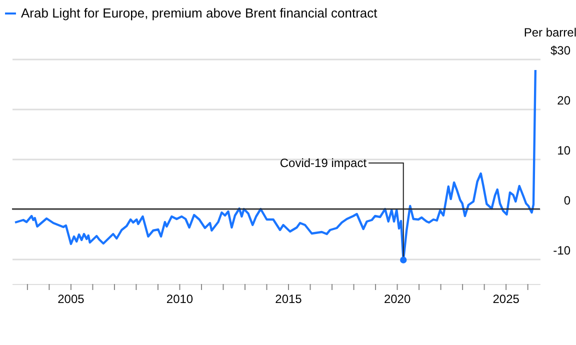  What do you see at coordinates (71, 299) in the screenshot?
I see `x-tick-label: 2005` at bounding box center [71, 299].